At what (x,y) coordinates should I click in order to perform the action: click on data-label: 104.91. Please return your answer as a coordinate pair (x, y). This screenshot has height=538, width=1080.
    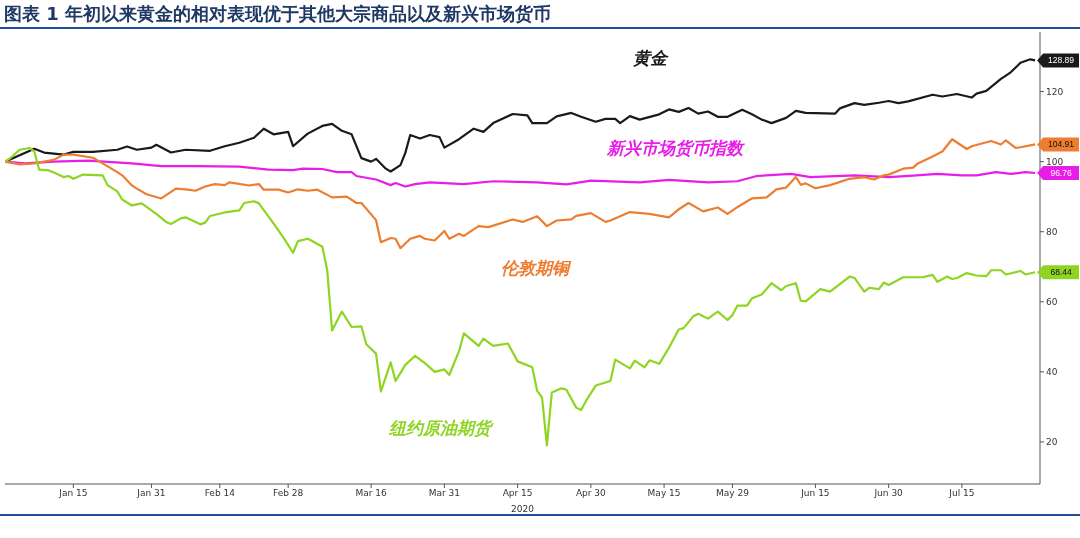
    Looking at the image, I should click on (1061, 144).